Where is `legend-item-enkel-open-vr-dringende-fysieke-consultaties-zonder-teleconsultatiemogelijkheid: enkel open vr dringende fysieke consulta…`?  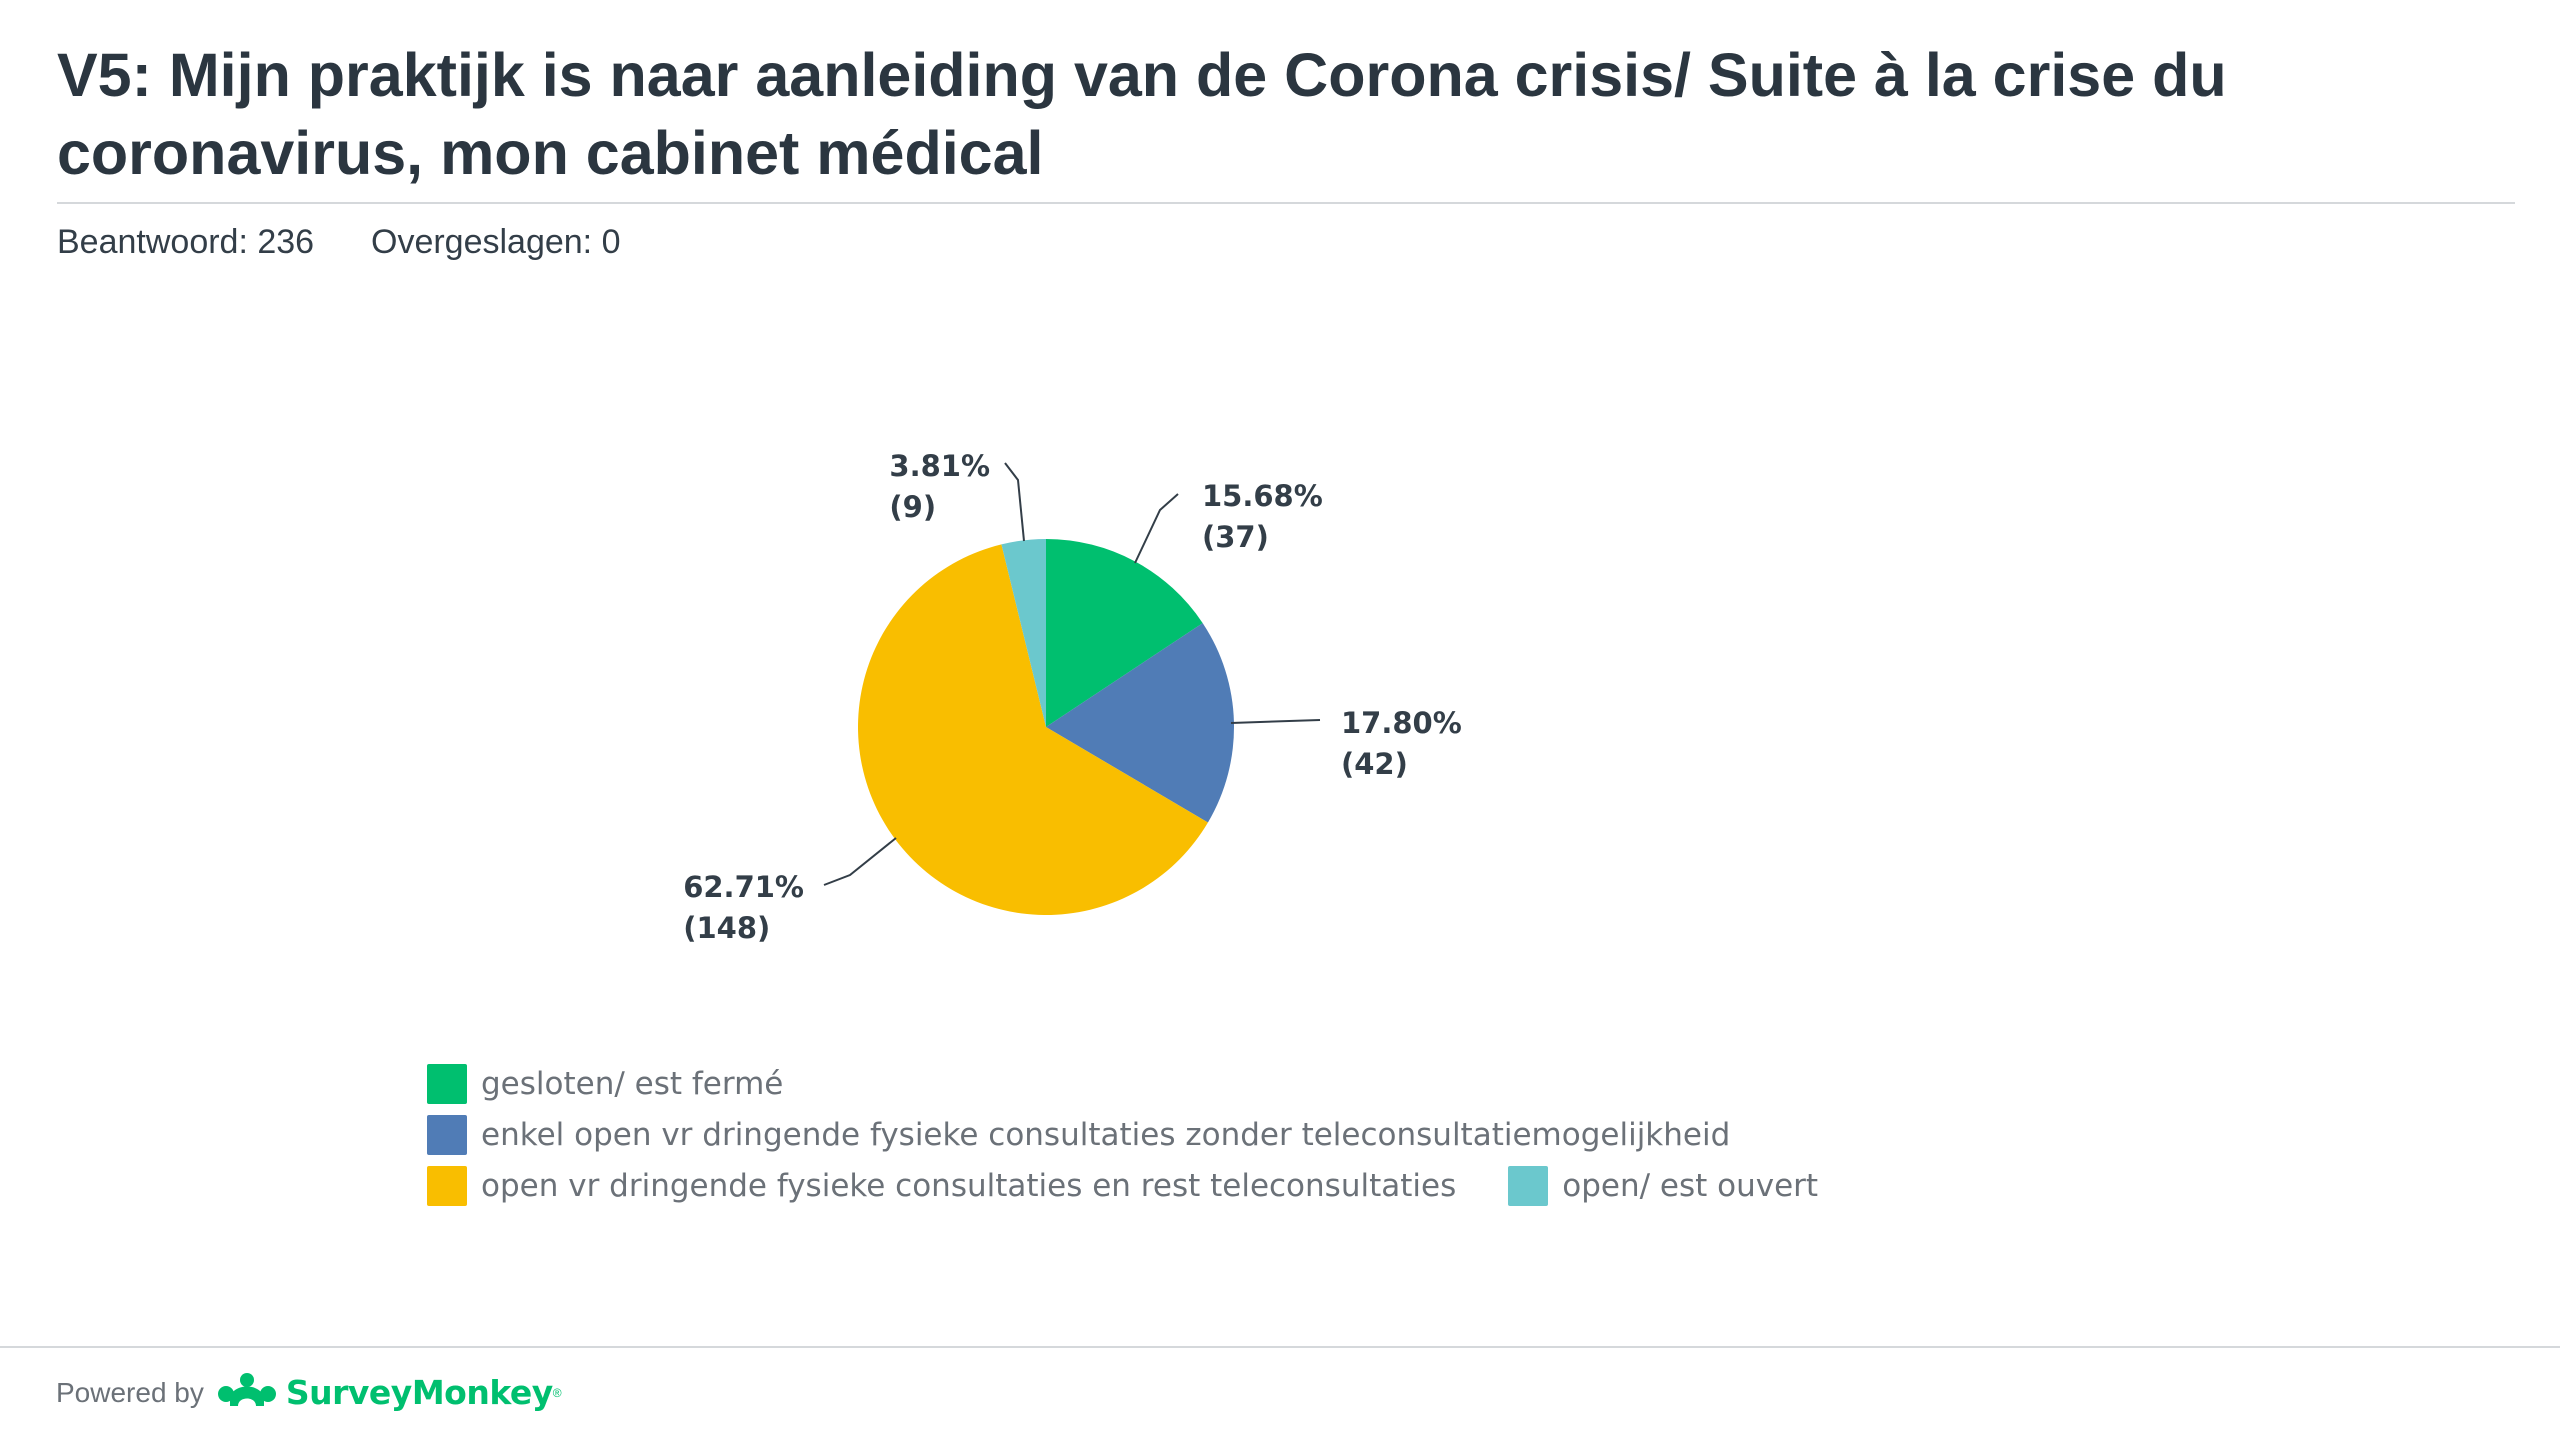 legend-item-enkel-open-vr-dringende-fysieke-consultaties-zonder-teleconsultatiemogelijkheid: enkel open vr dringende fysieke consulta… is located at coordinates (1079, 1134).